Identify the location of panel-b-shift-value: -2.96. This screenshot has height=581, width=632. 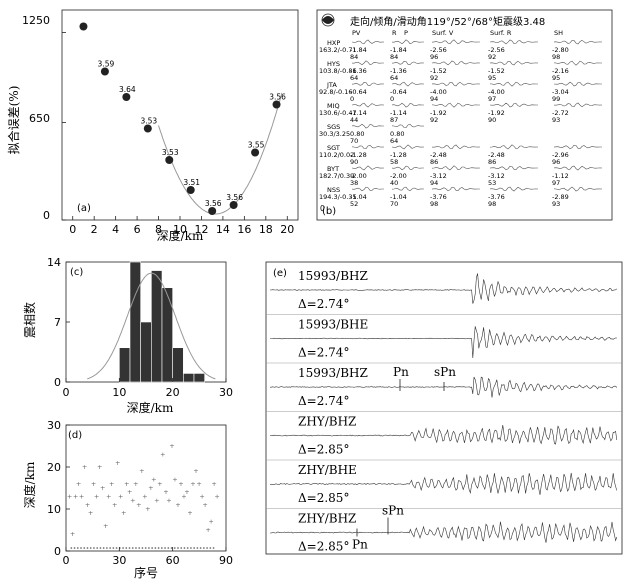
(560, 155).